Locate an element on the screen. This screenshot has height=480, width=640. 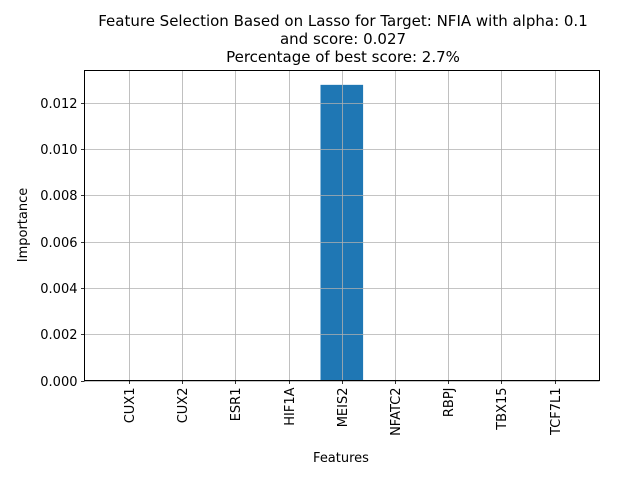
x-tick-label: CUX2 is located at coordinates (183, 406).